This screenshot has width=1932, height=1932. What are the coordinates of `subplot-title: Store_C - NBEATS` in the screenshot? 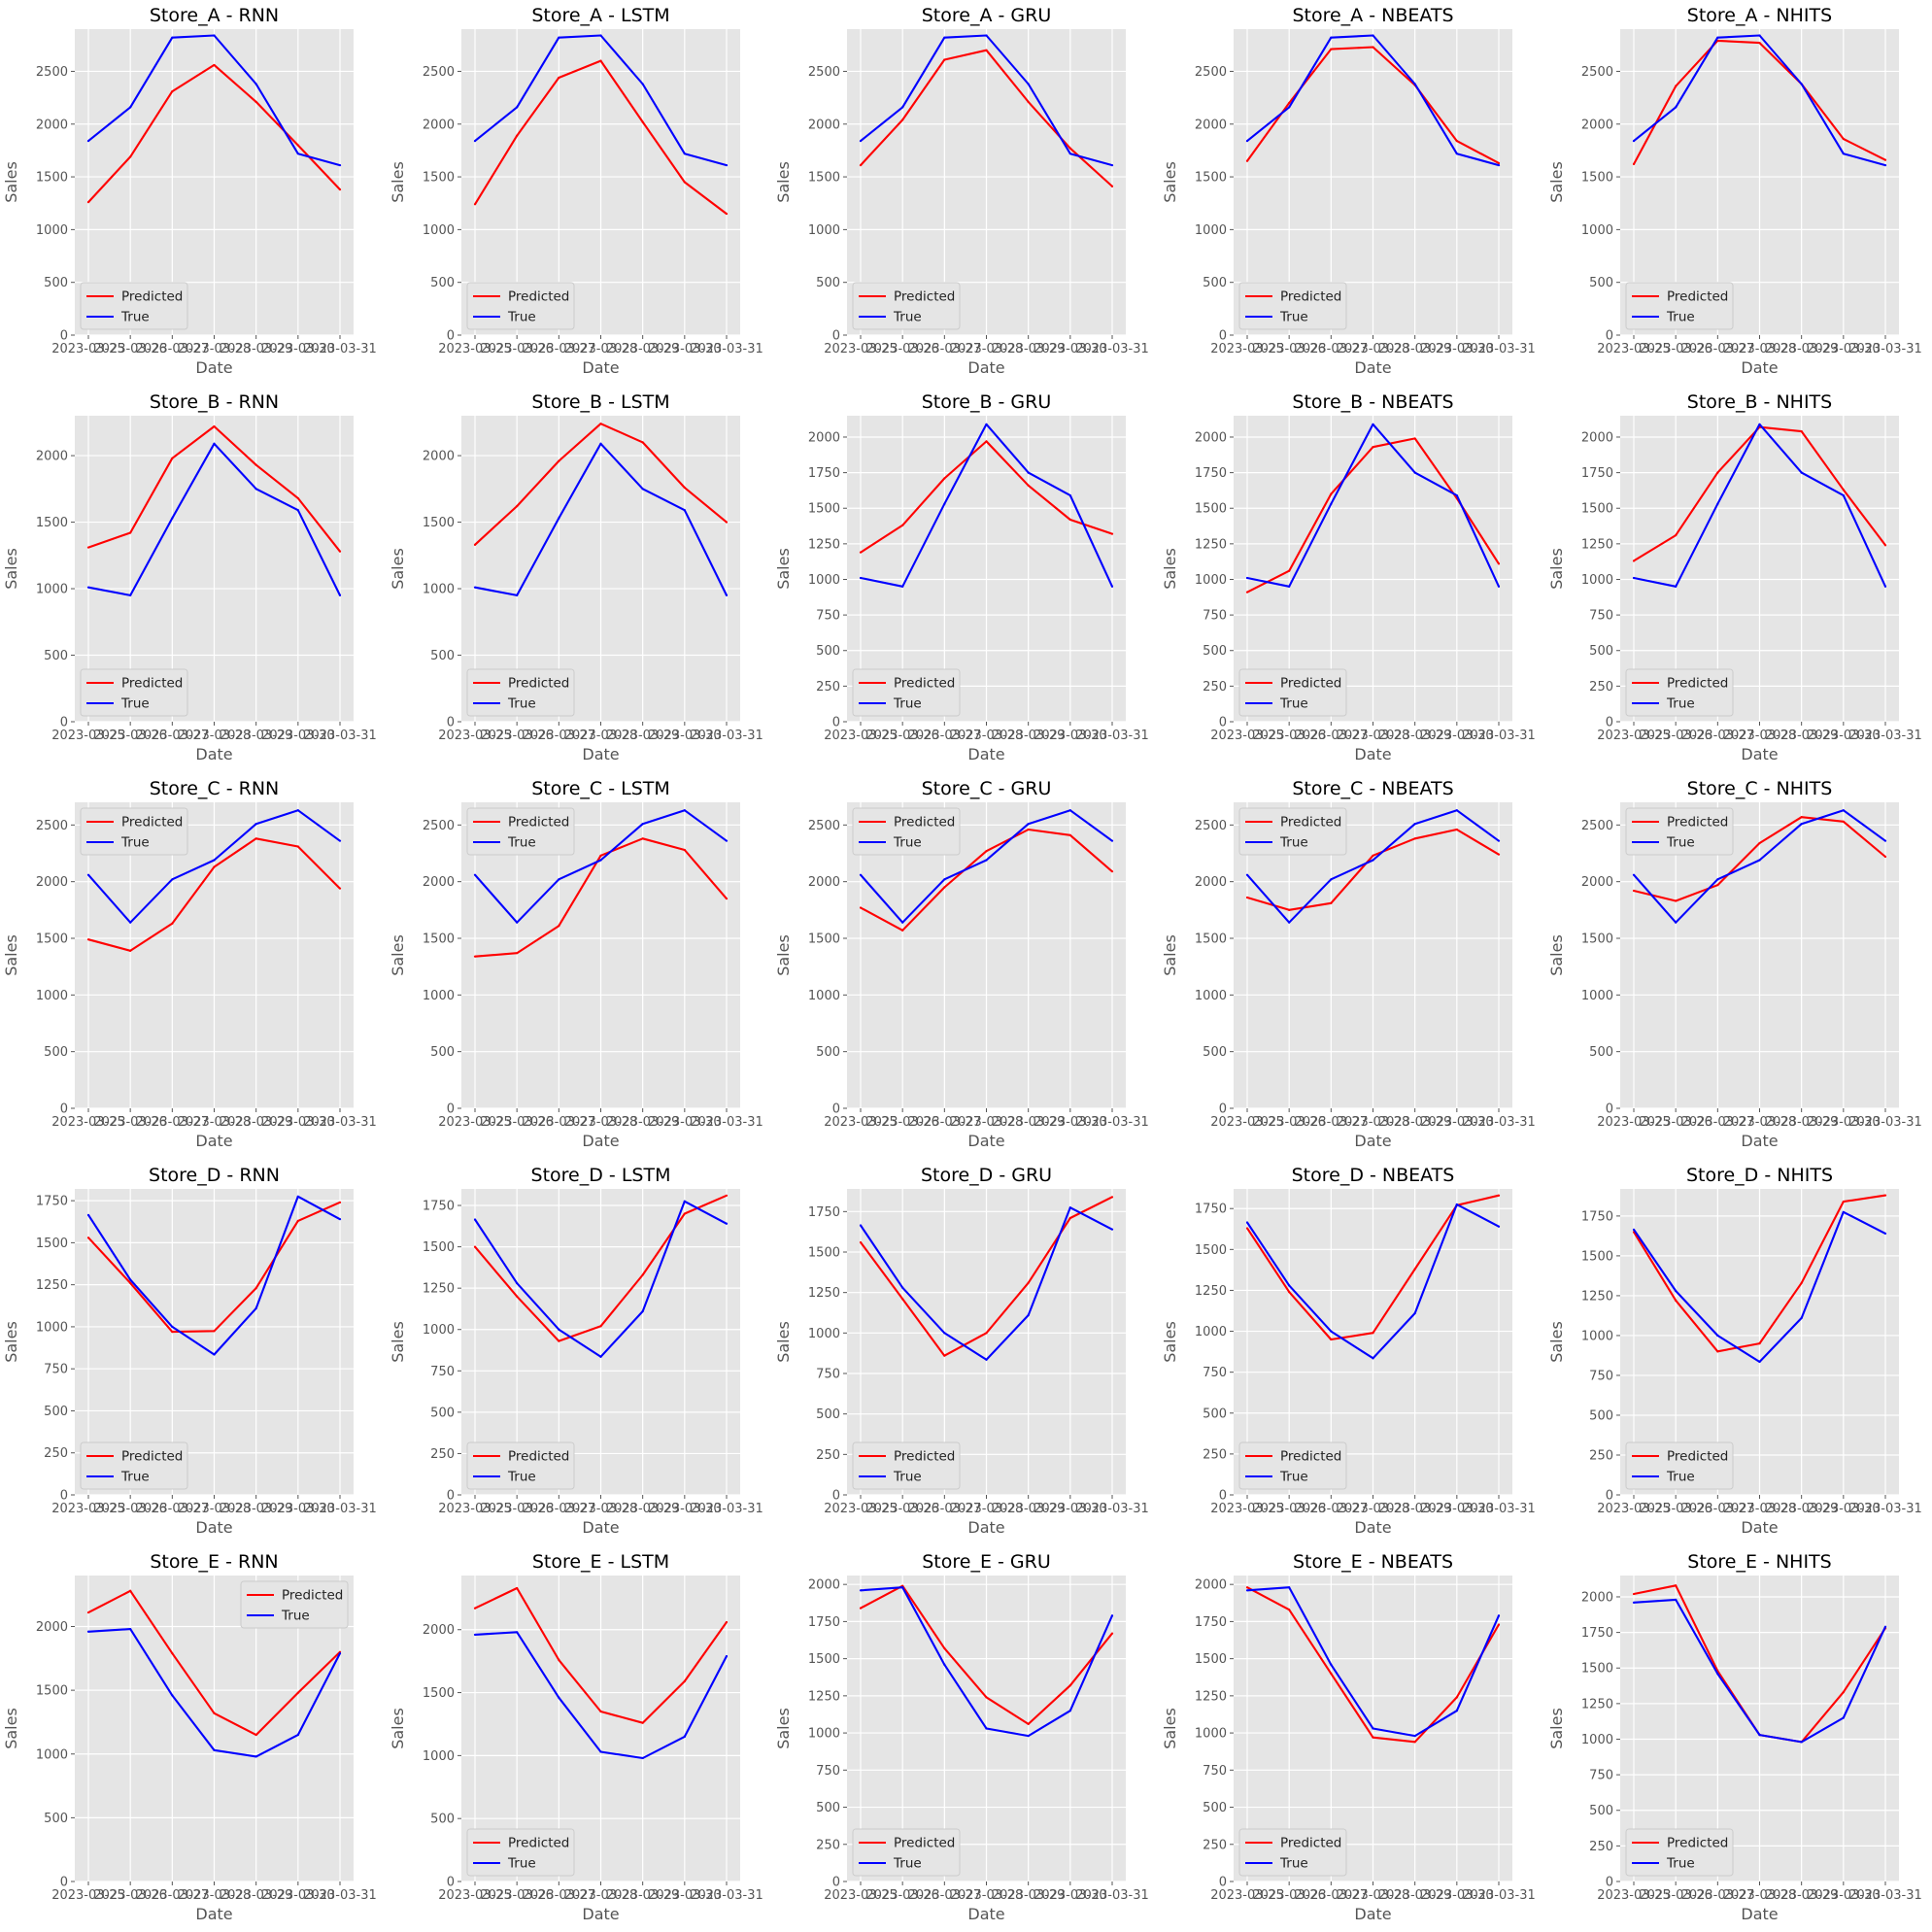 It's located at (1372, 788).